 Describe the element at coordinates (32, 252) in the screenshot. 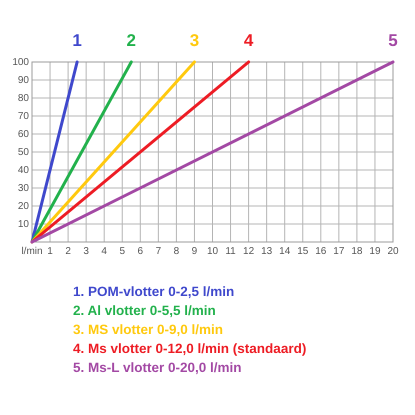

I see `x-tick-label: l/min` at that location.